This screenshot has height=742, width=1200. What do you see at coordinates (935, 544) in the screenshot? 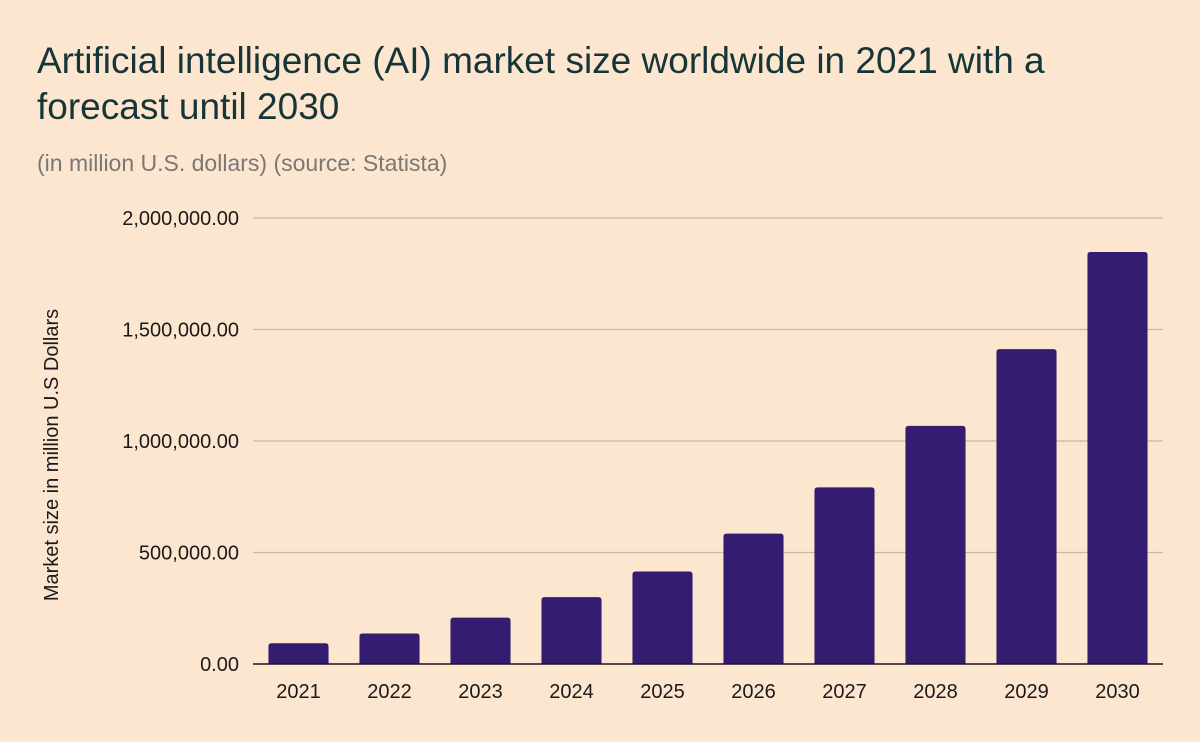
I see `bar-2028` at bounding box center [935, 544].